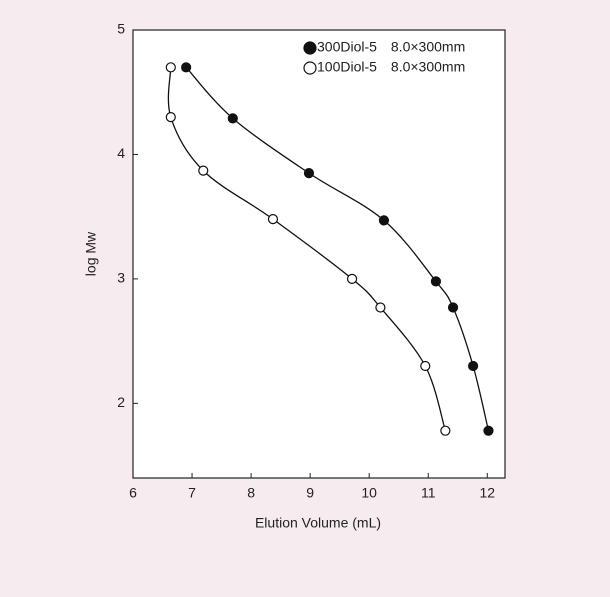  Describe the element at coordinates (391, 47) in the screenshot. I see `legend-label: 300Diol-5 8.0×300mm` at that location.